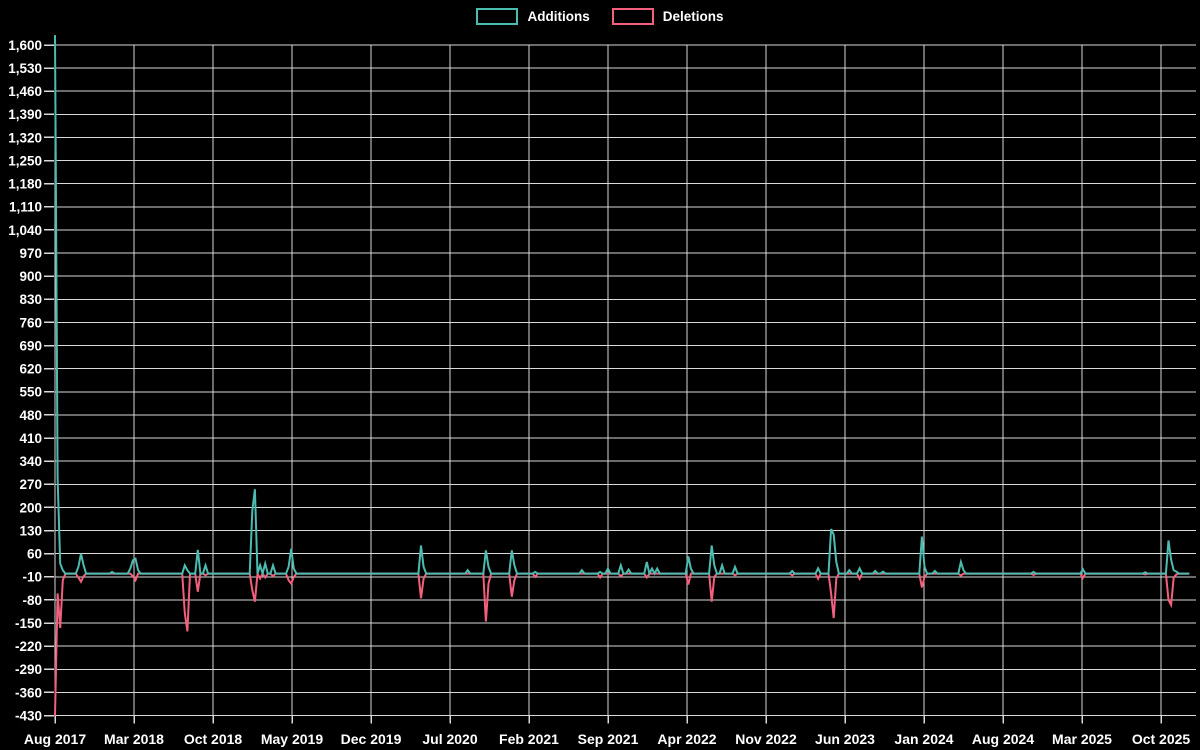 The image size is (1200, 750). Describe the element at coordinates (34, 554) in the screenshot. I see `y-tick-label: 60` at that location.